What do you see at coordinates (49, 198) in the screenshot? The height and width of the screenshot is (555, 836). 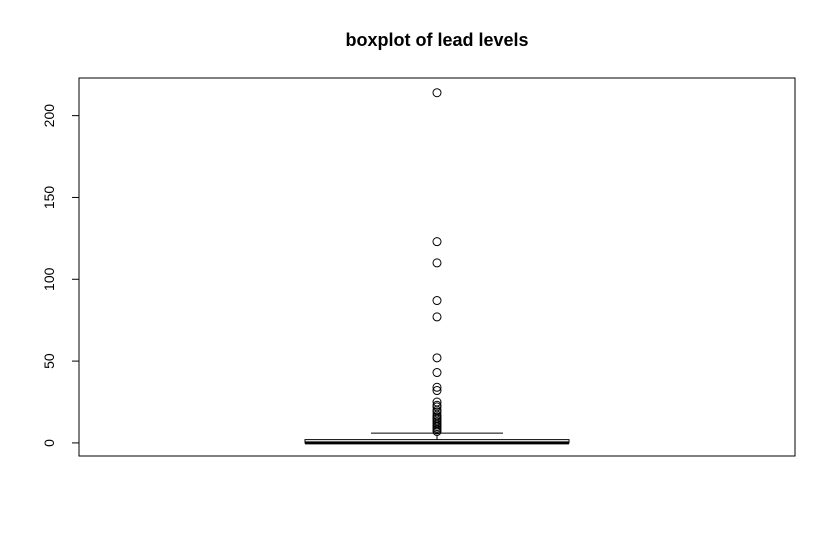 I see `y-tick-label: 150` at bounding box center [49, 198].